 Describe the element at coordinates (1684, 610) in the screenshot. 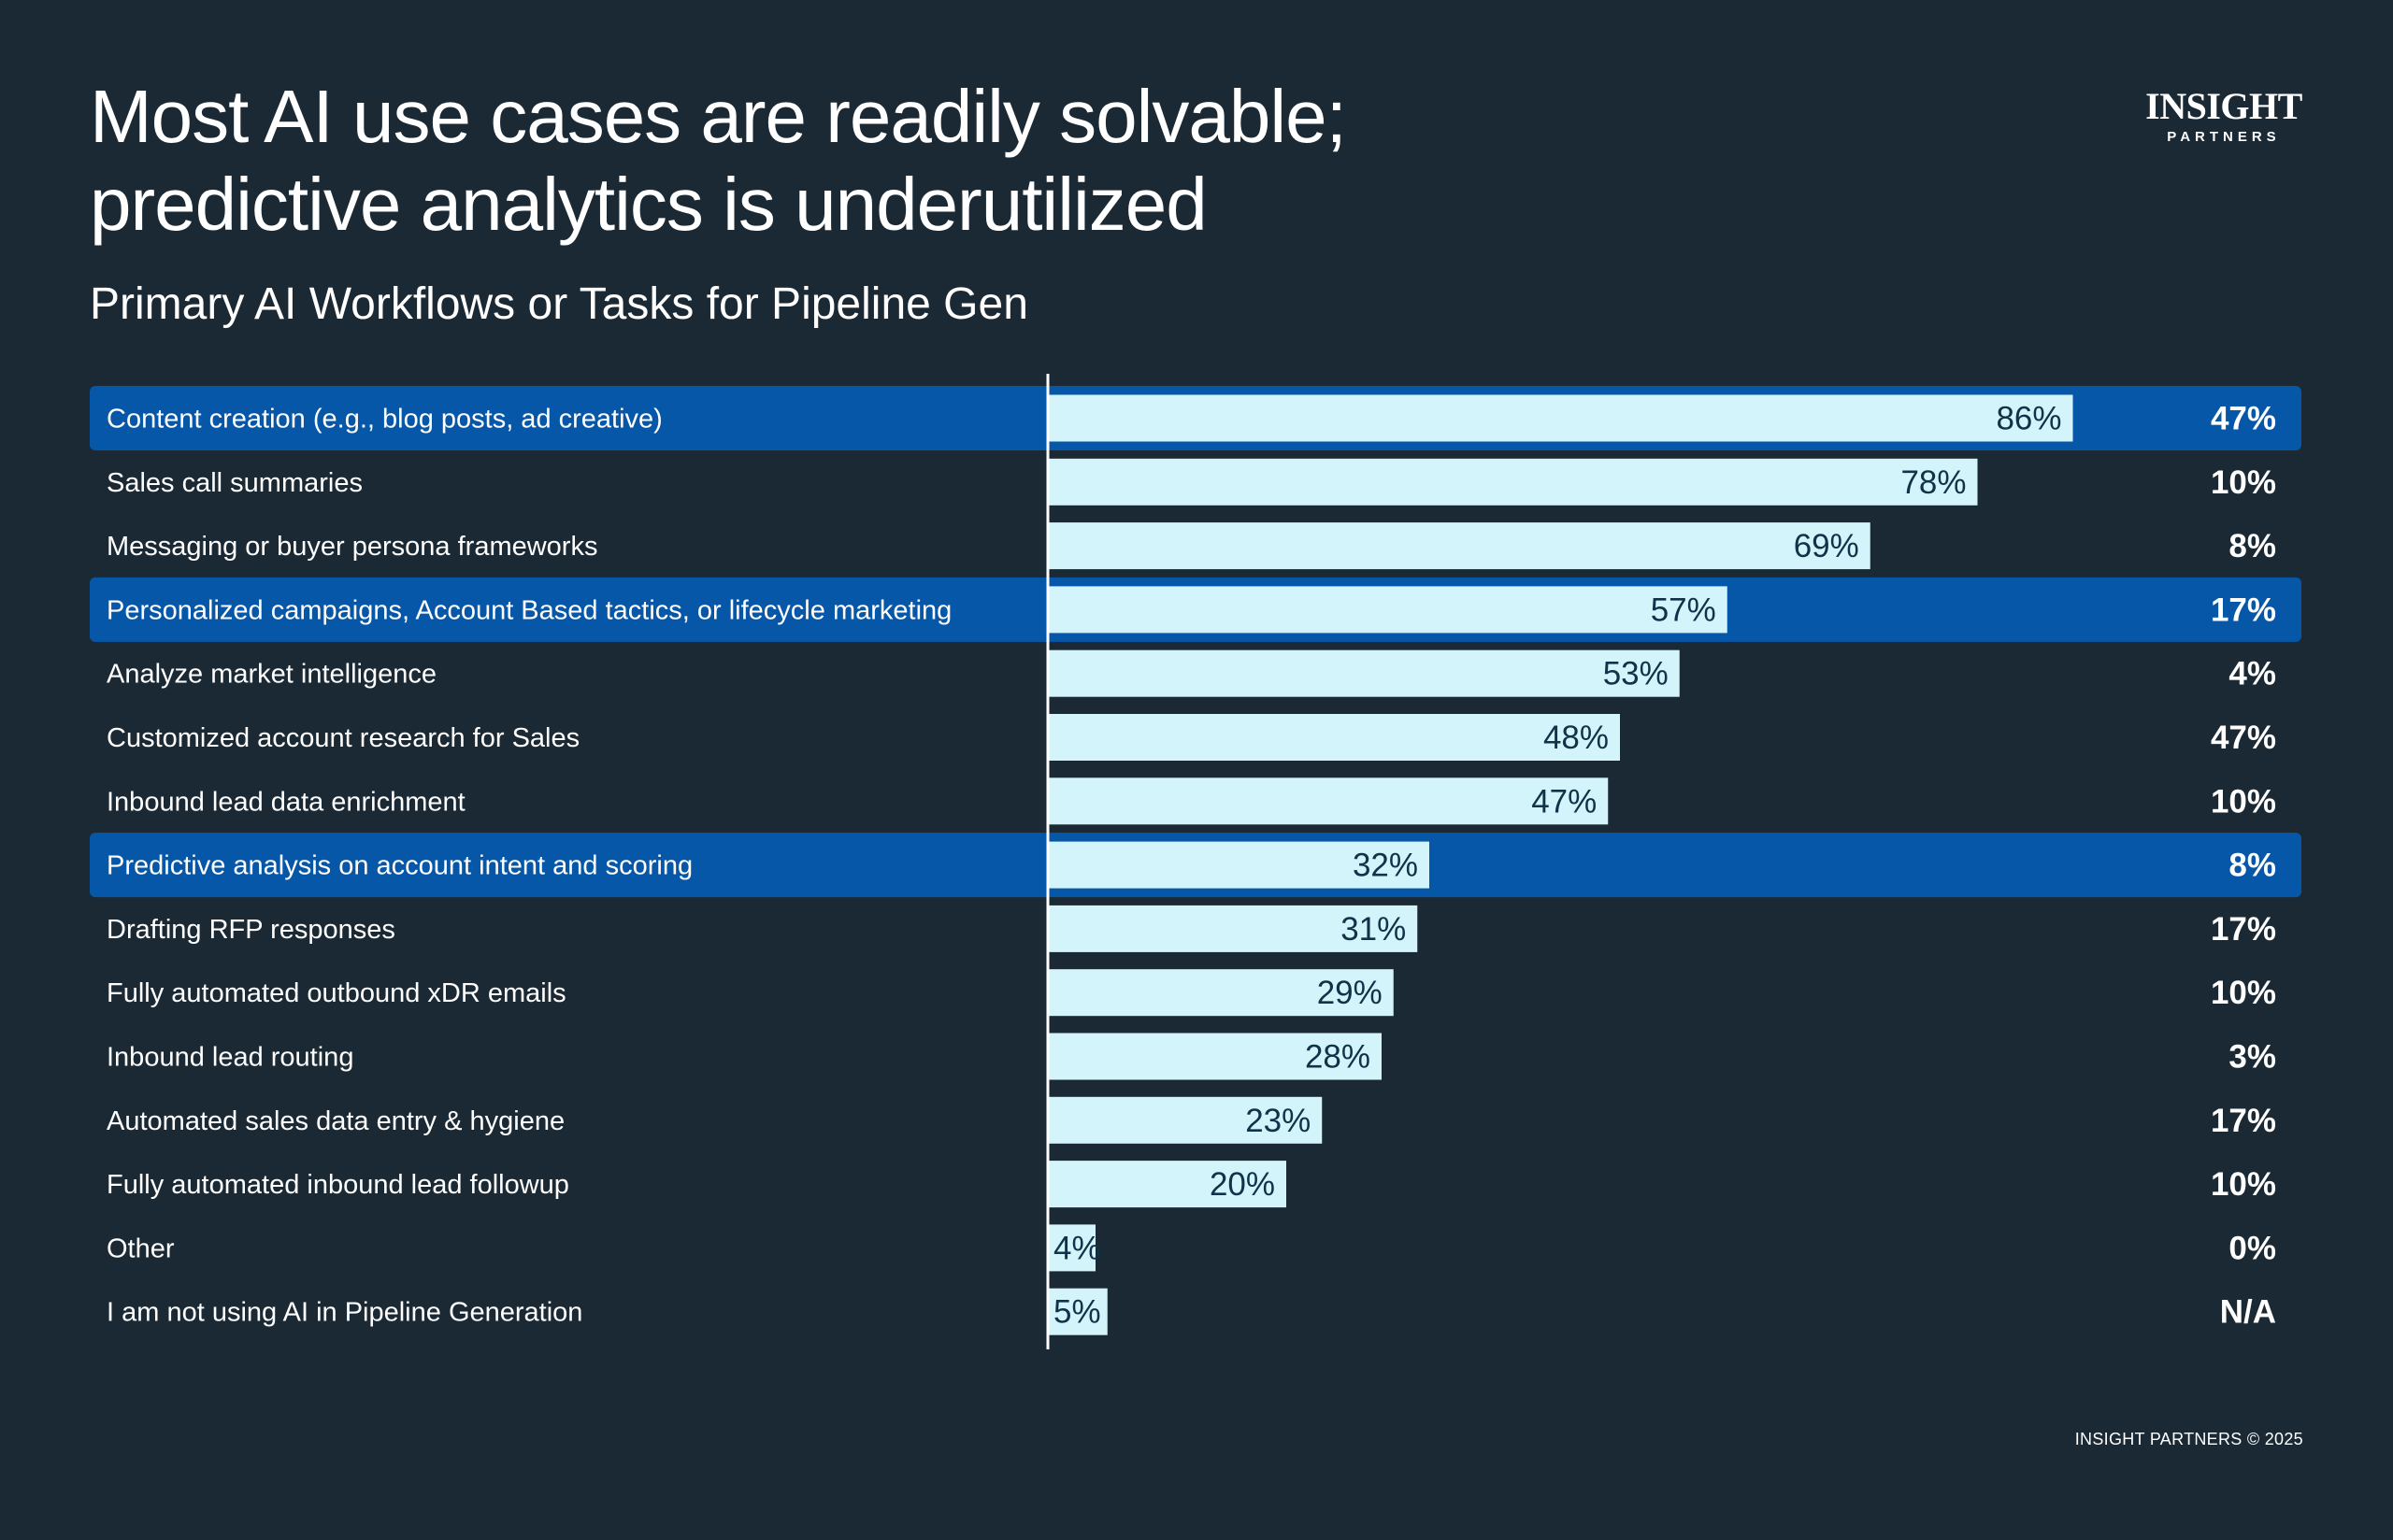

I see `bar-value-label: 57%` at that location.